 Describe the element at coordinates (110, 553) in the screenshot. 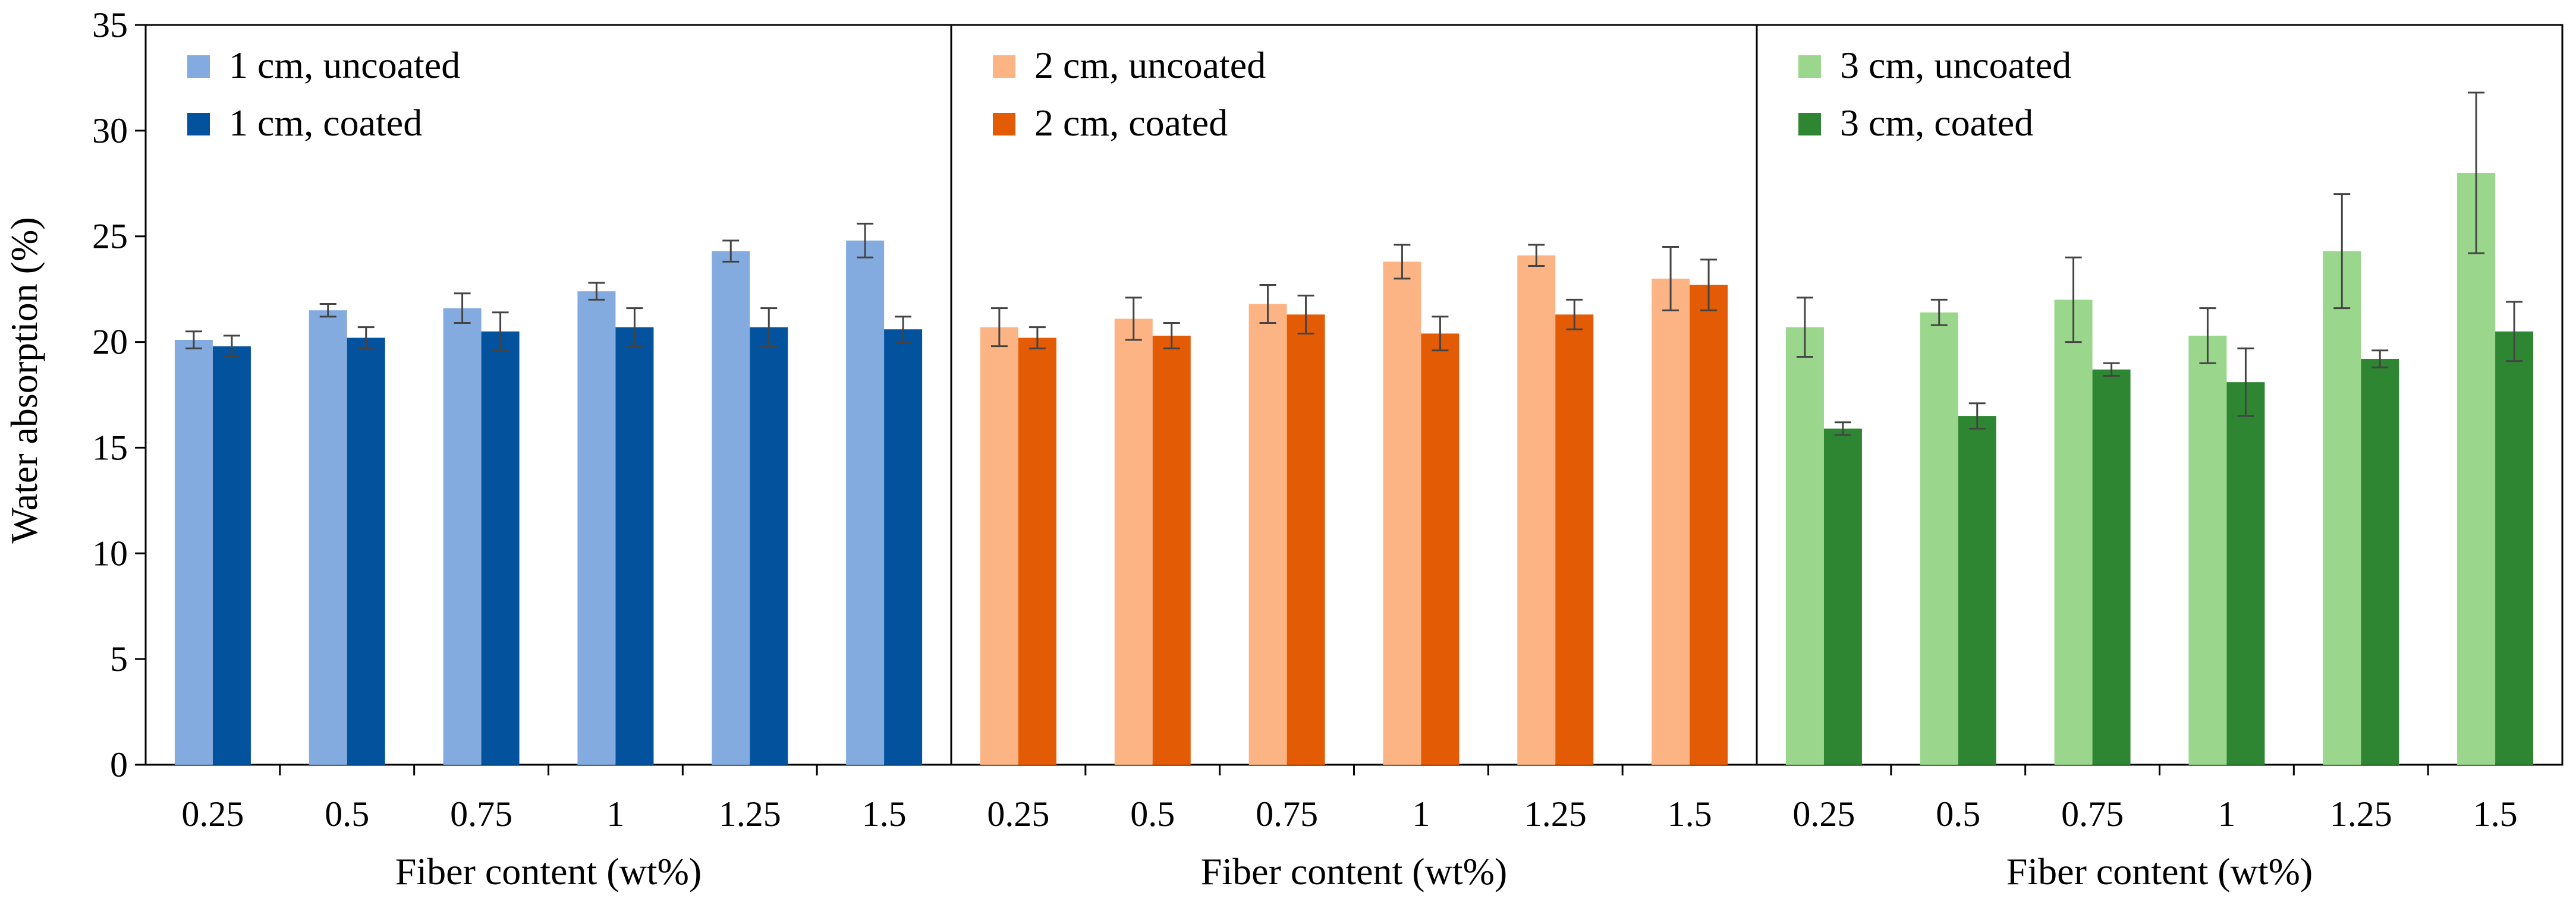

I see `y-tick-label: 10` at that location.